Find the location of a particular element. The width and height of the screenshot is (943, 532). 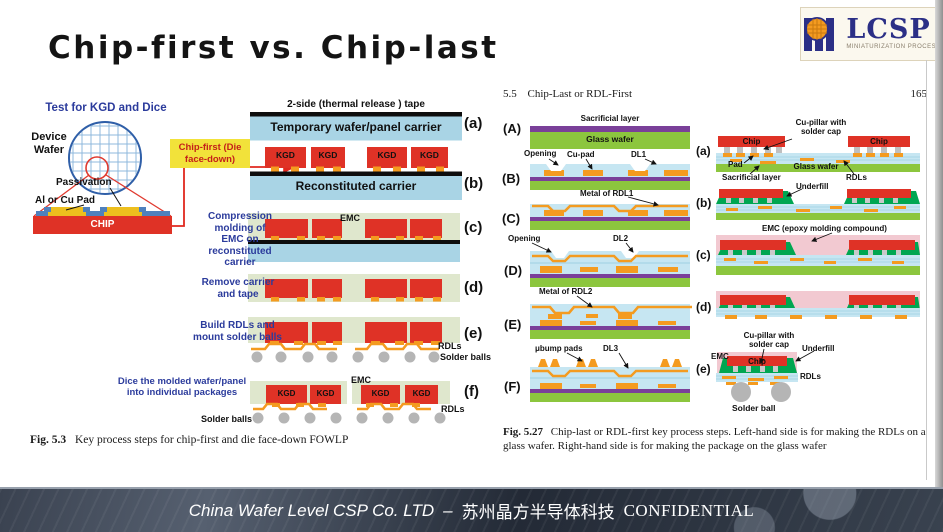

fig527-header: 5.5 Chip-Last or RDL-First is located at coordinates (567, 94).